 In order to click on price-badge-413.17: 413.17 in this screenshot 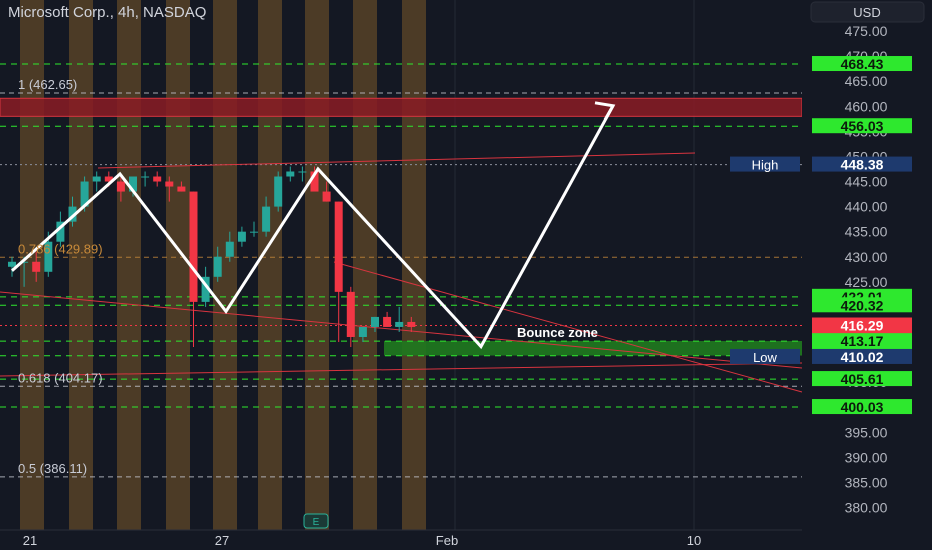, I will do `click(862, 341)`.